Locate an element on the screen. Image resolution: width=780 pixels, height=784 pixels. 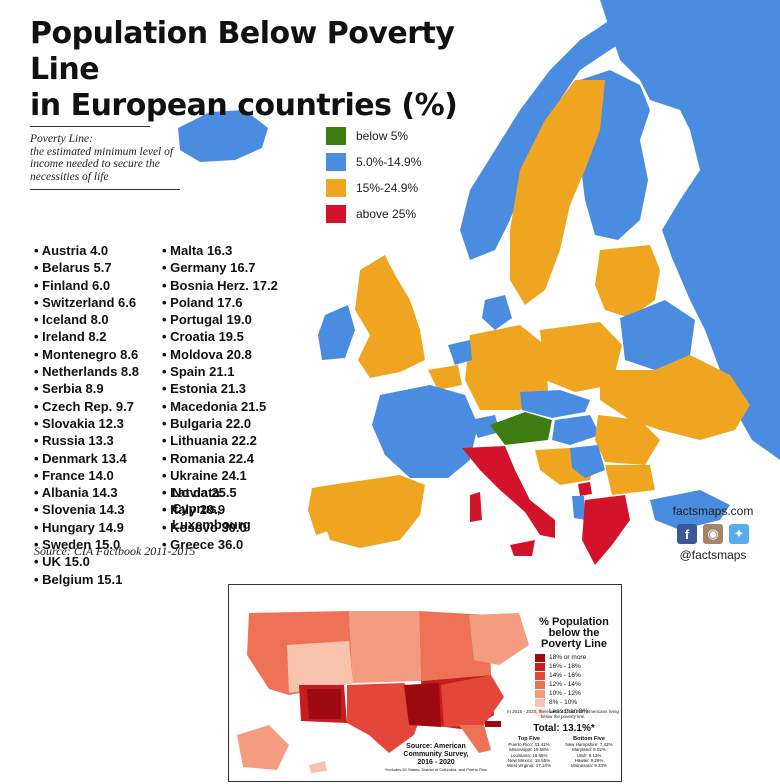
ranking-entry: New Mexico: 18.55% is located at coordinates (529, 760).